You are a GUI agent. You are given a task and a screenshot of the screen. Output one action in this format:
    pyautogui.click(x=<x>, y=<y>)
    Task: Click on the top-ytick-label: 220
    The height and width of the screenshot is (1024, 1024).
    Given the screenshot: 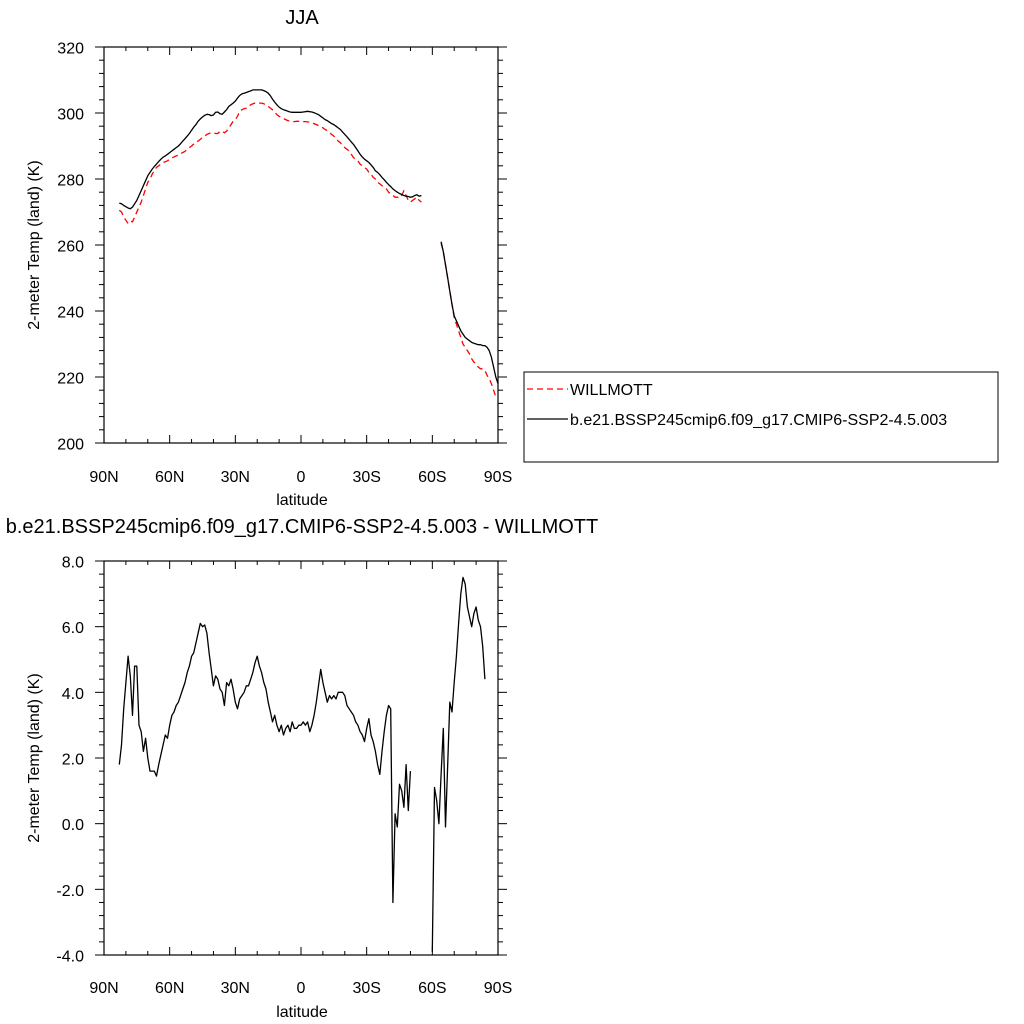 What is the action you would take?
    pyautogui.click(x=70, y=379)
    